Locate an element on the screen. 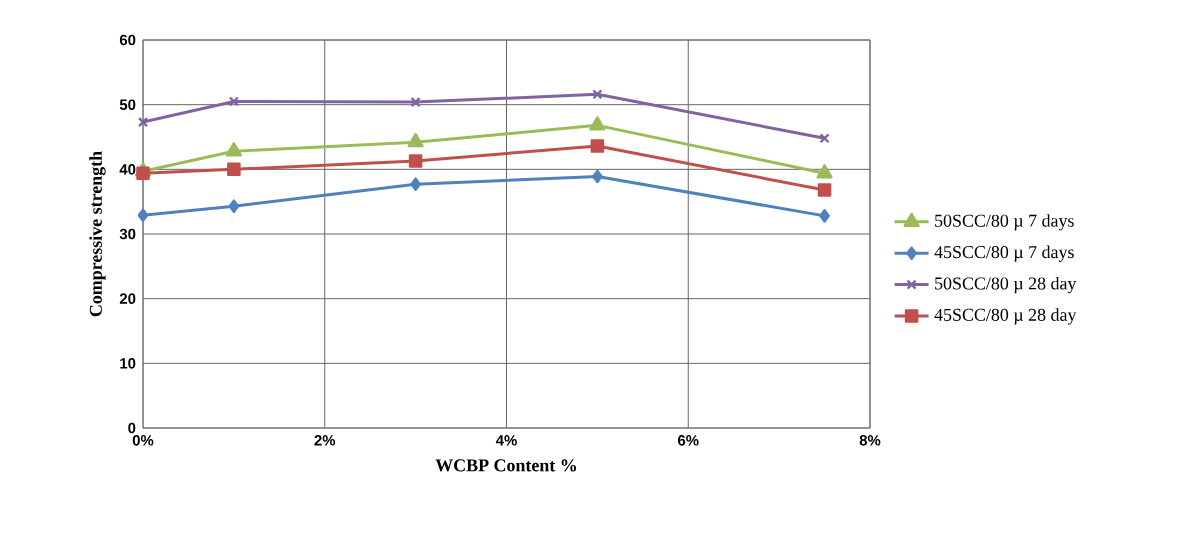 The image size is (1189, 554). x-tick-label: 2% is located at coordinates (325, 440).